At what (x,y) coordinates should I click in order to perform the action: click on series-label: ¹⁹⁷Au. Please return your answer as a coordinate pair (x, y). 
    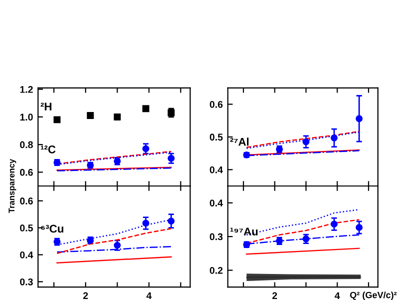
    Looking at the image, I should click on (244, 232).